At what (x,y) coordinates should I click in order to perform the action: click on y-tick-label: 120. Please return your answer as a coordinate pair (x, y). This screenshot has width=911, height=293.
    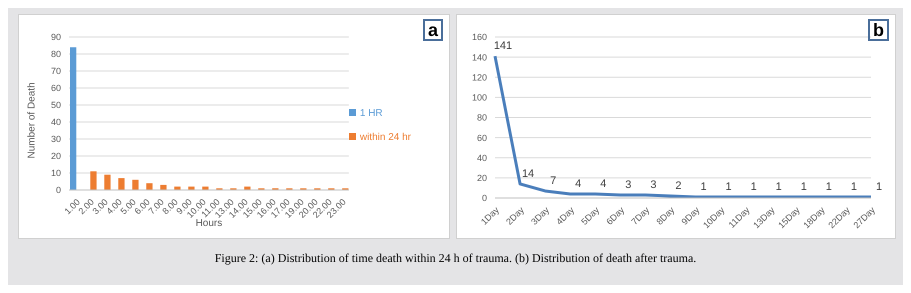
    Looking at the image, I should click on (479, 77).